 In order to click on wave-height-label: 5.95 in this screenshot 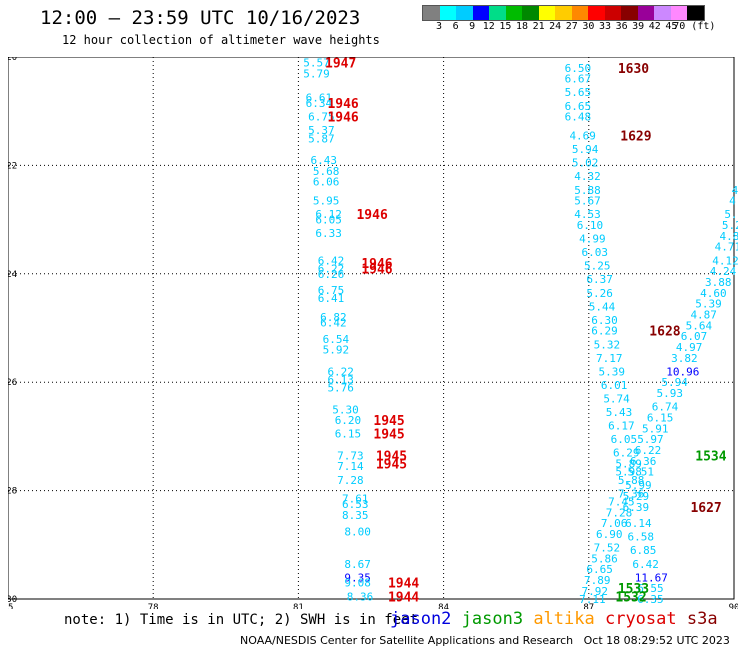, I will do `click(326, 201)`.